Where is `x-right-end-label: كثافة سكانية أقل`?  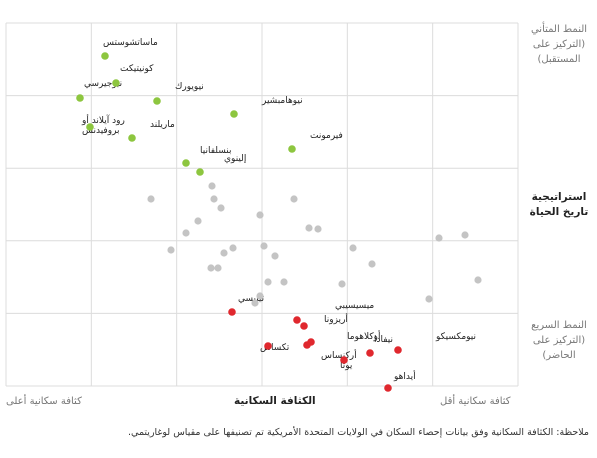 x-right-end-label: كثافة سكانية أقل is located at coordinates (475, 401).